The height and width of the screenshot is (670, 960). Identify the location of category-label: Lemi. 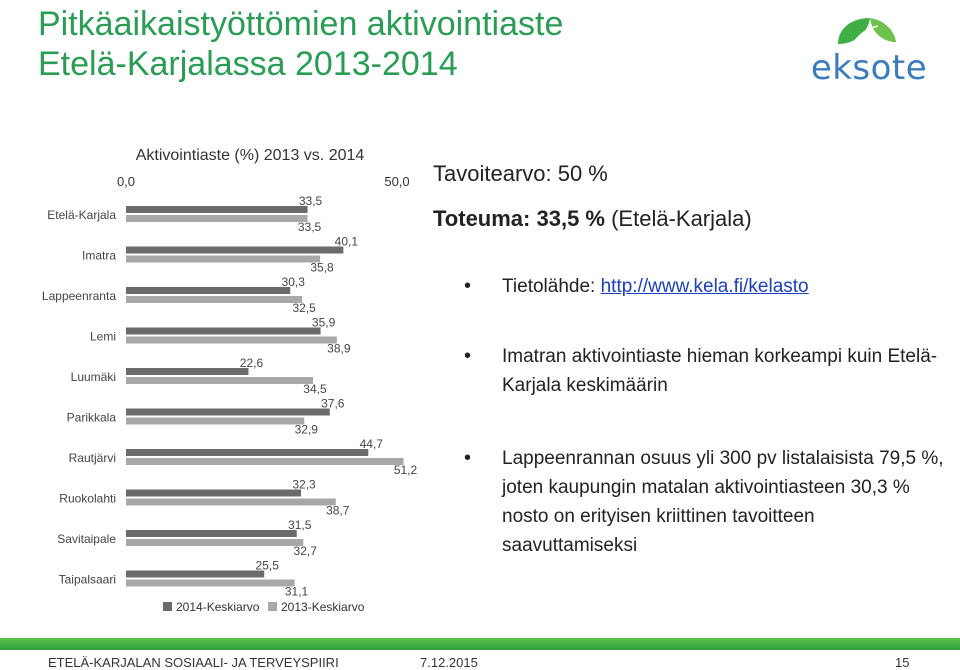
(103, 337).